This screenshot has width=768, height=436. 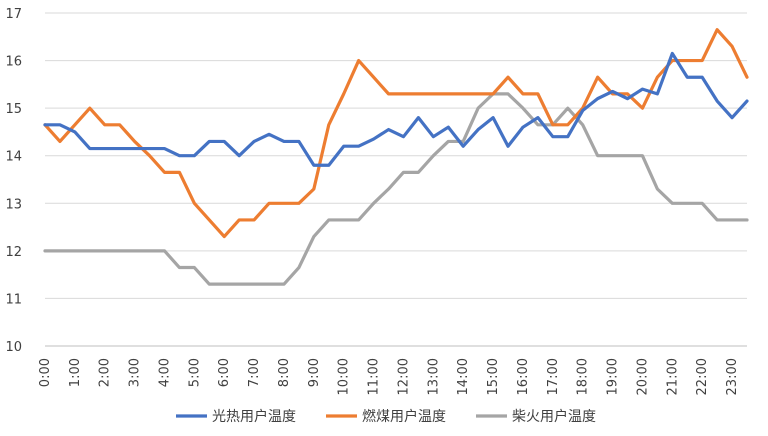 I want to click on x-tick-label: 2:00, so click(x=105, y=372).